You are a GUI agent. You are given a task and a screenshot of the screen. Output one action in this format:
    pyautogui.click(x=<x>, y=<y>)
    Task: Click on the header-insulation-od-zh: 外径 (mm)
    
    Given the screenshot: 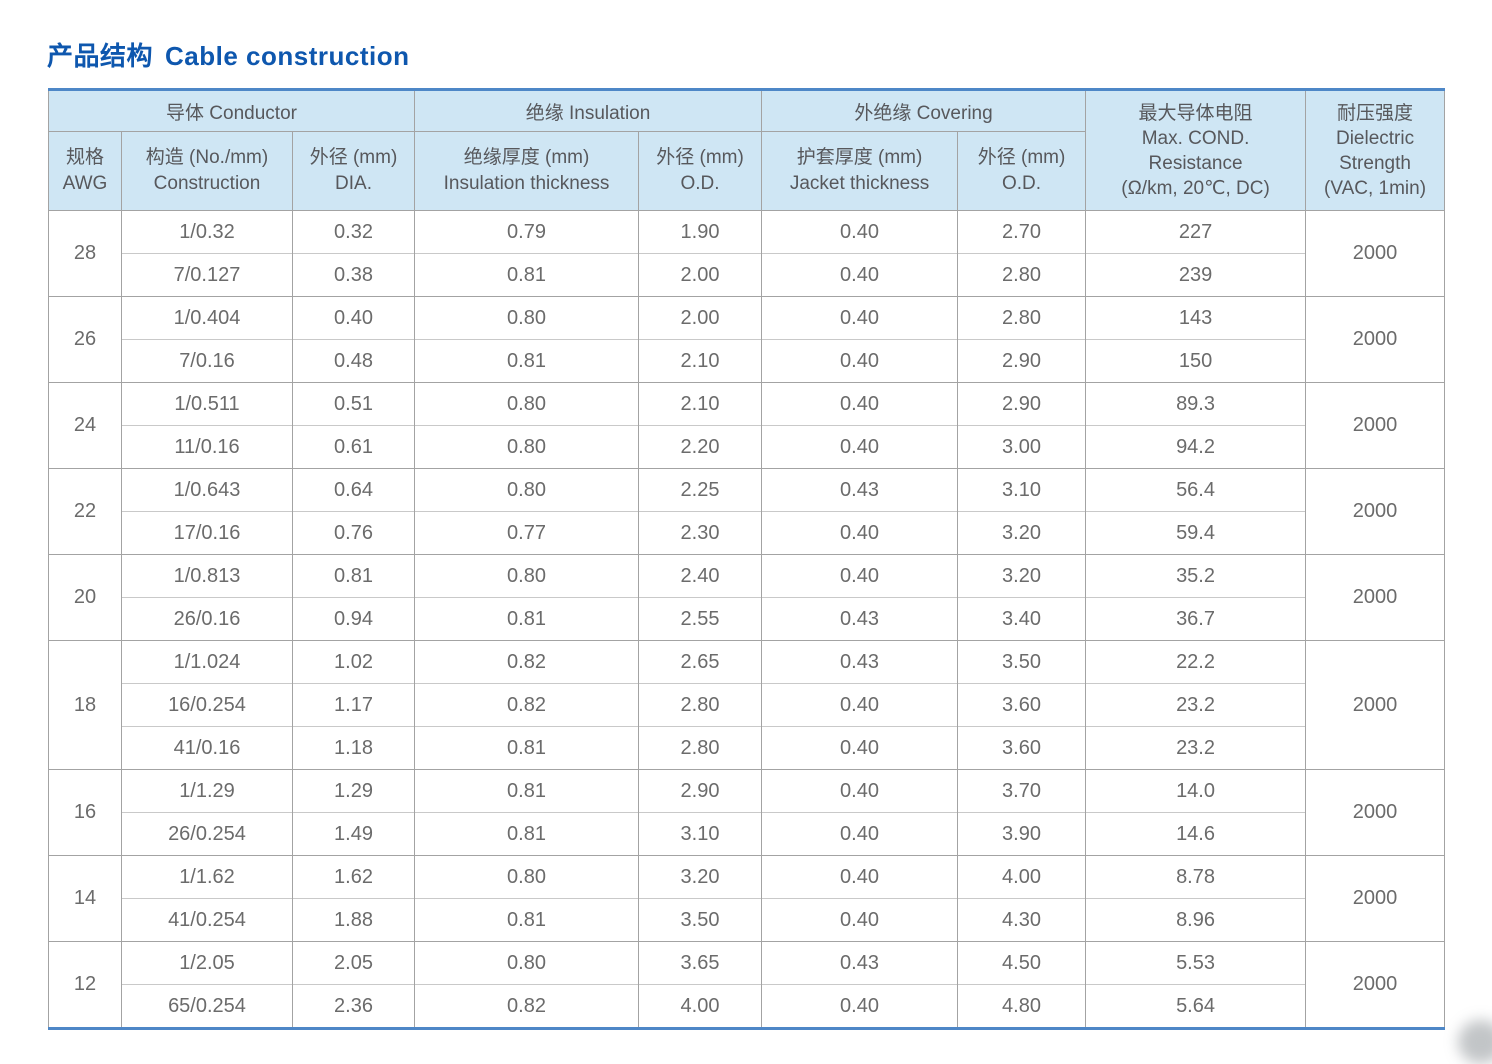 What is the action you would take?
    pyautogui.click(x=700, y=157)
    